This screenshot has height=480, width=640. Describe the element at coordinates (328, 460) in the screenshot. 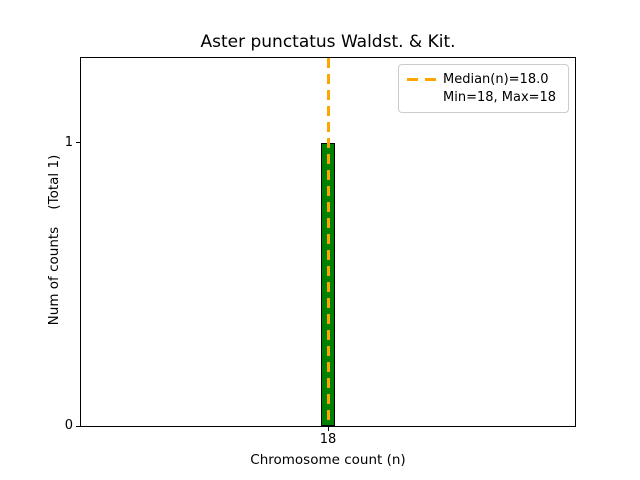

I see `x-axis-label: Chromosome count (n)` at that location.